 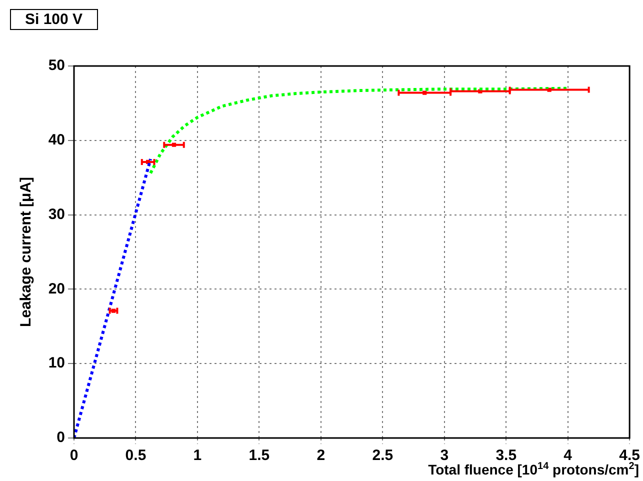 I want to click on x-tick-label: 1, so click(x=197, y=455).